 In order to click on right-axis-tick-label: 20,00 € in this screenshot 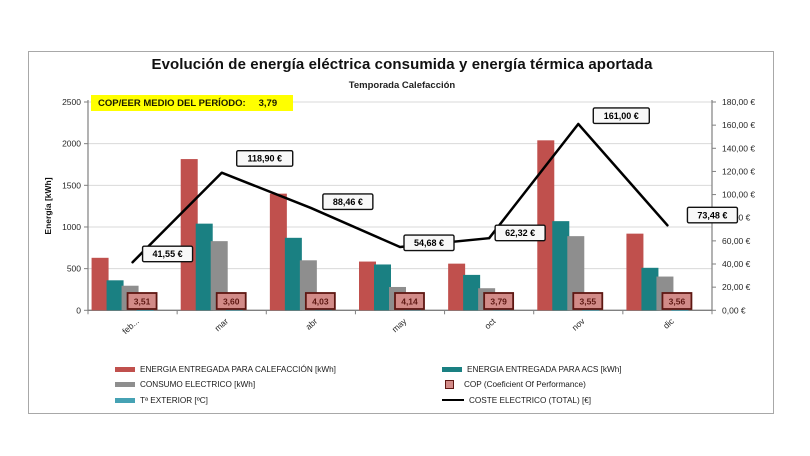, I will do `click(736, 287)`.